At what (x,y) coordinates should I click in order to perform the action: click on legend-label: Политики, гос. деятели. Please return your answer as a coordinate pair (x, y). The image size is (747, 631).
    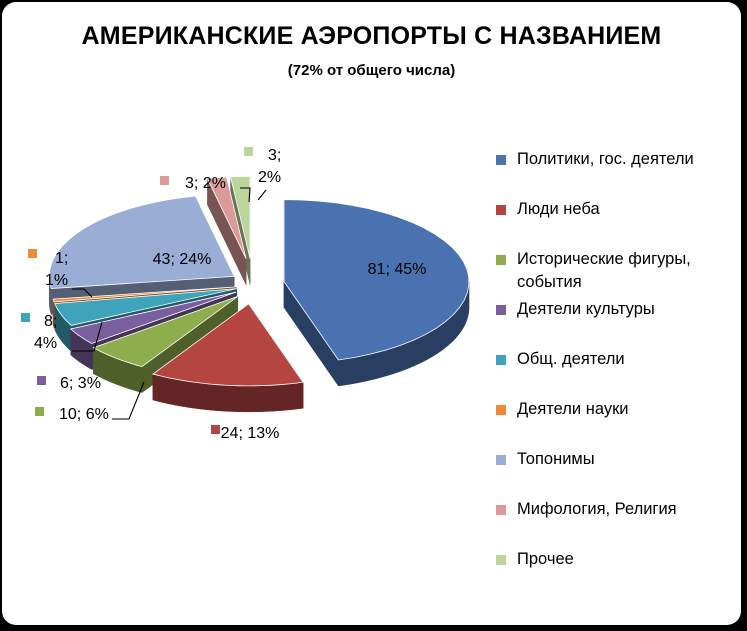
    Looking at the image, I should click on (605, 159).